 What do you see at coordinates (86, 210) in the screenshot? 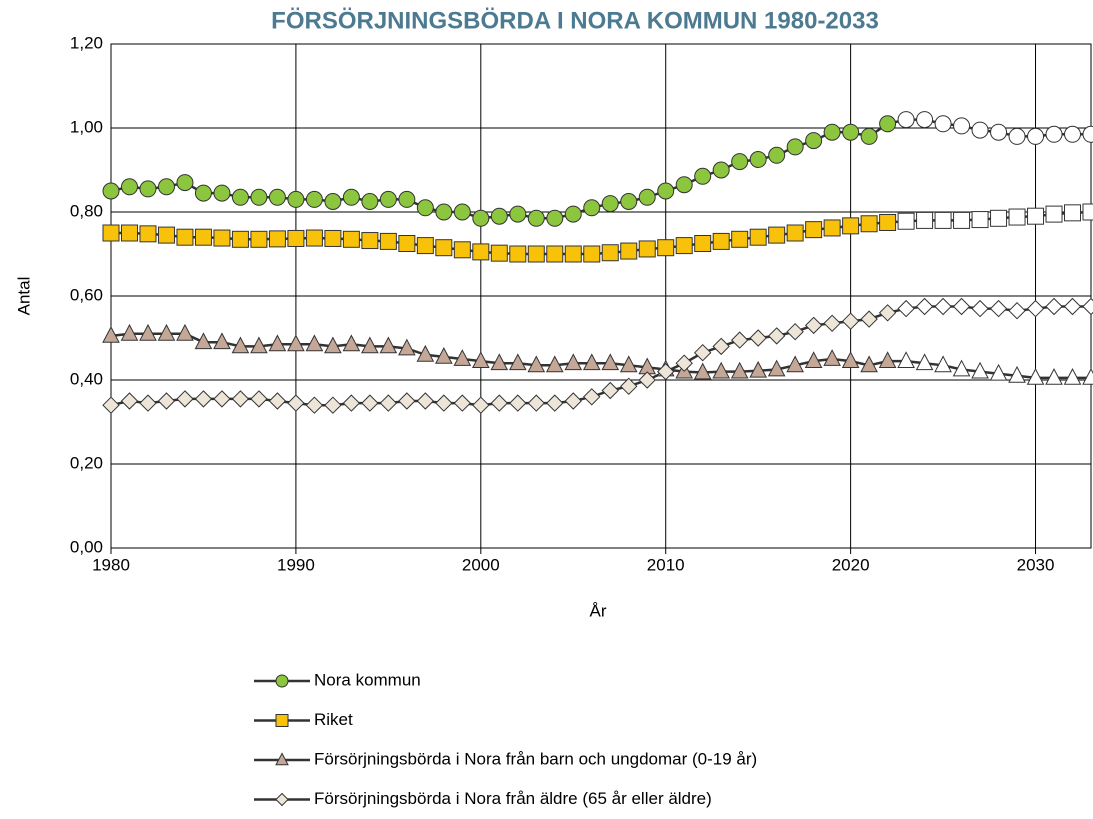
I see `y-tick-label: 0,80` at bounding box center [86, 210].